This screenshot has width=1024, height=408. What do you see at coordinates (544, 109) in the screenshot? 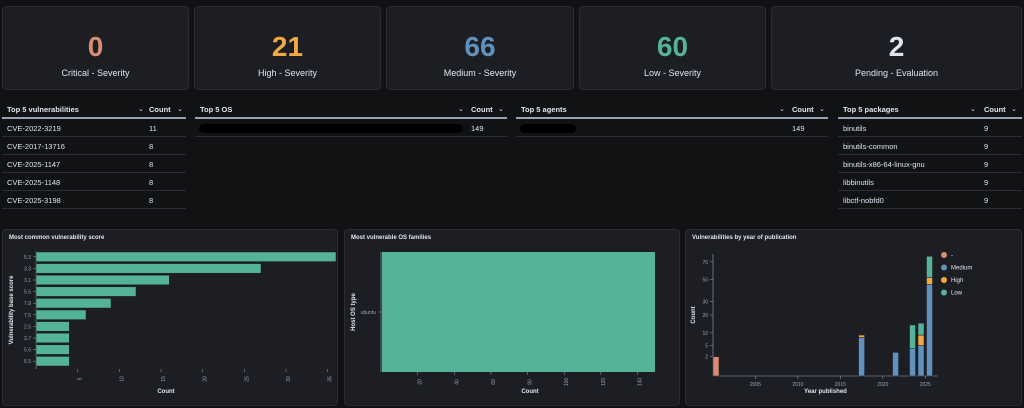
I see `column-header-name: Top 5 agents` at bounding box center [544, 109].